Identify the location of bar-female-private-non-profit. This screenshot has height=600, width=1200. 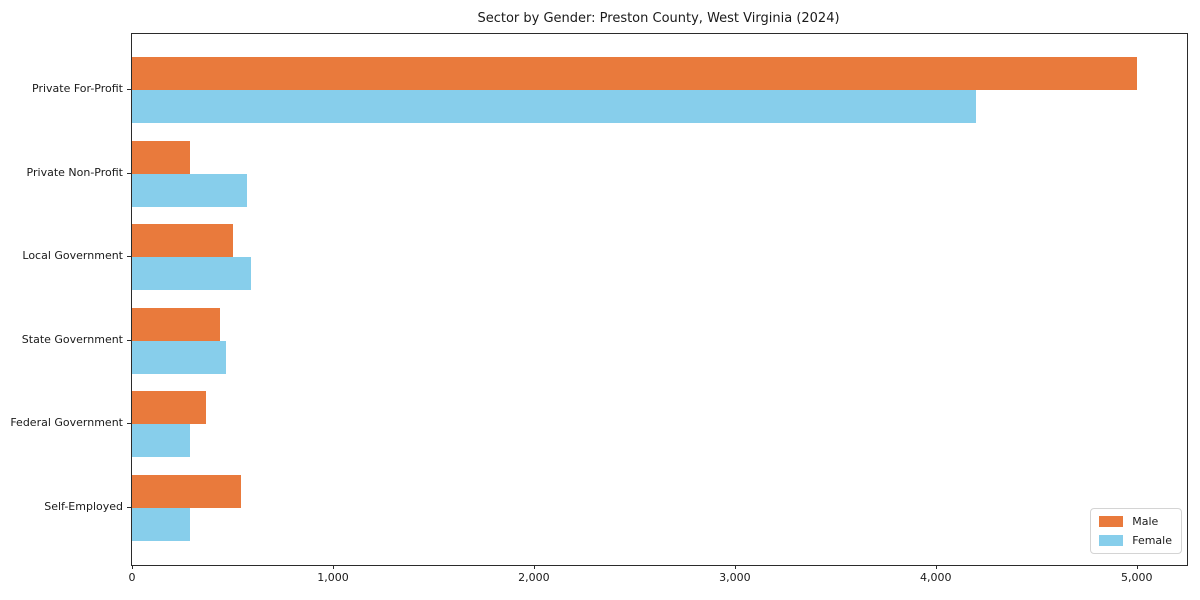
(189, 190).